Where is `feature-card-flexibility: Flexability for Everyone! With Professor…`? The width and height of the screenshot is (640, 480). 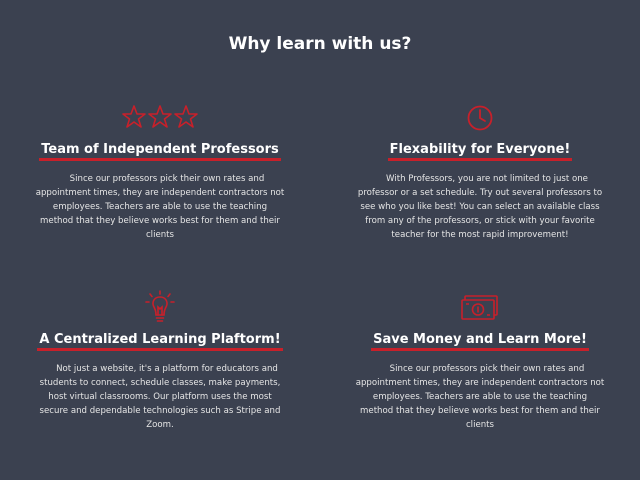 feature-card-flexibility: Flexability for Everyone! With Professor… is located at coordinates (480, 171).